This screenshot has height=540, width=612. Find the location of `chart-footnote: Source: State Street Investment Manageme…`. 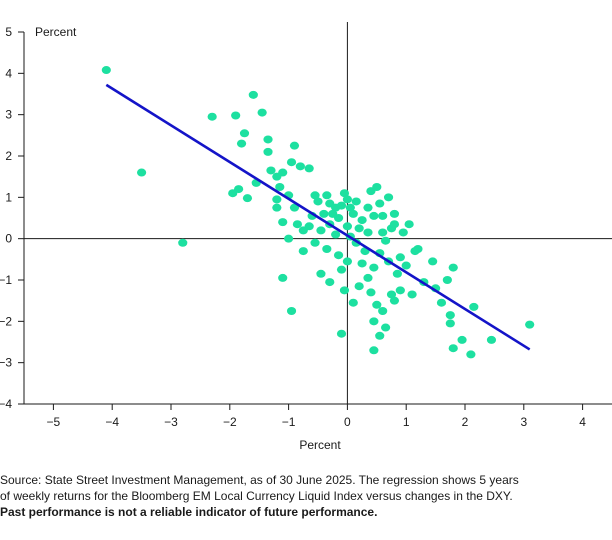

chart-footnote: Source: State Street Investment Manageme… is located at coordinates (300, 496).